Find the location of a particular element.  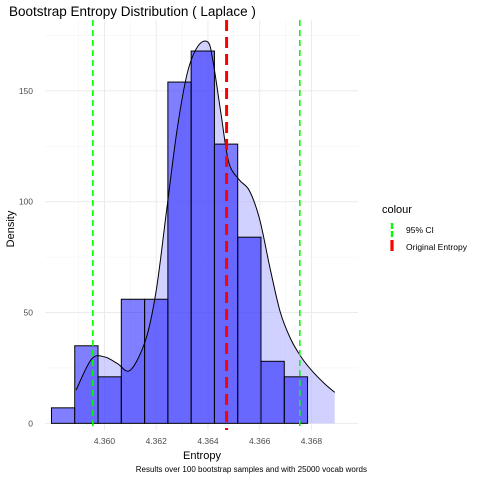

x-tick-label: 4.360 is located at coordinates (105, 441).